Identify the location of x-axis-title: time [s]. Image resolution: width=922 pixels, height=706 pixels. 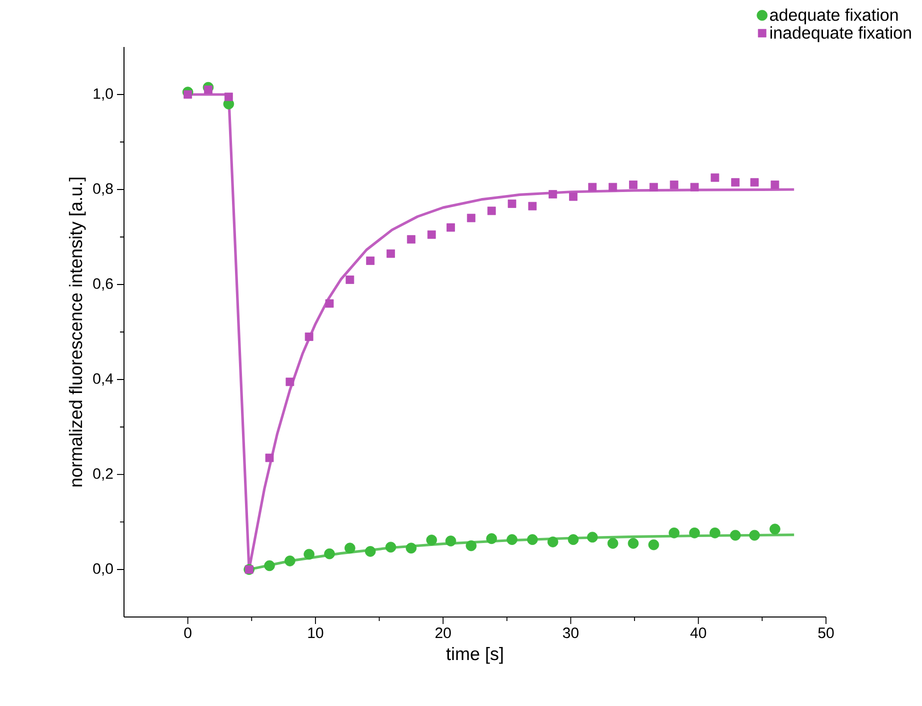
(474, 655).